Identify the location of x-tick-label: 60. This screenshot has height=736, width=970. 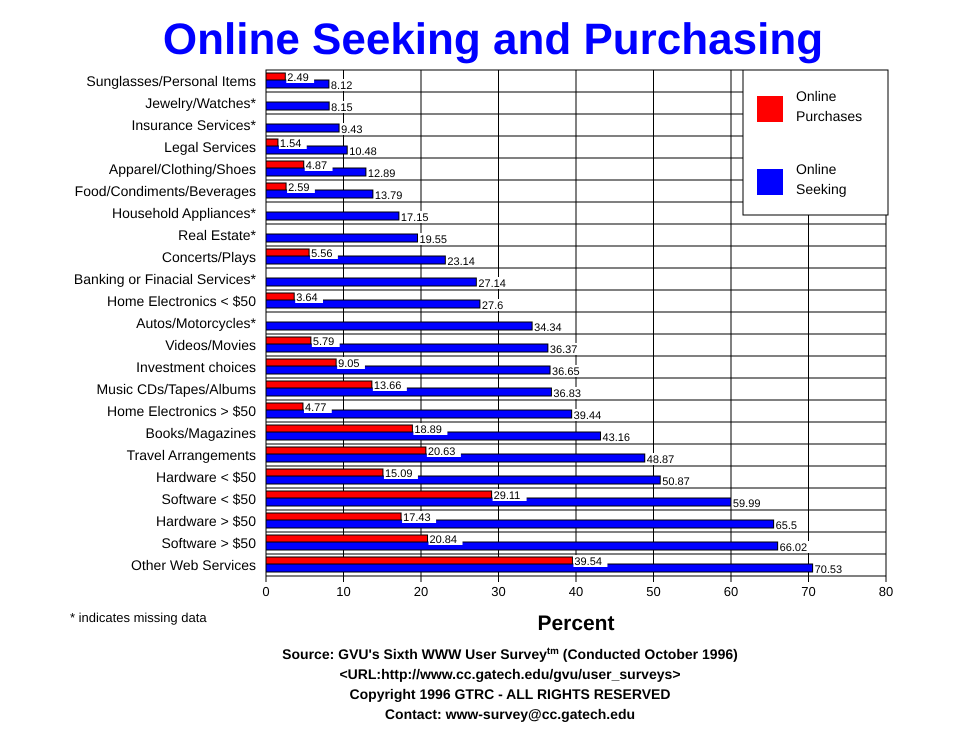
(731, 591).